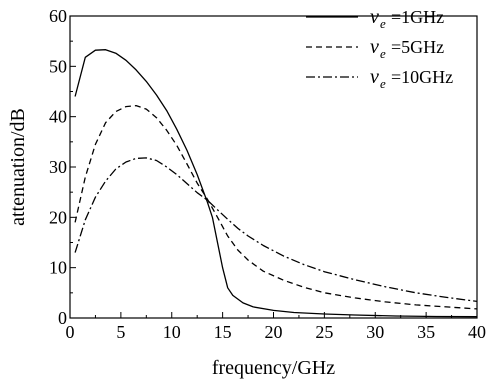  Describe the element at coordinates (417, 17) in the screenshot. I see `legend-label: =1GHz` at that location.